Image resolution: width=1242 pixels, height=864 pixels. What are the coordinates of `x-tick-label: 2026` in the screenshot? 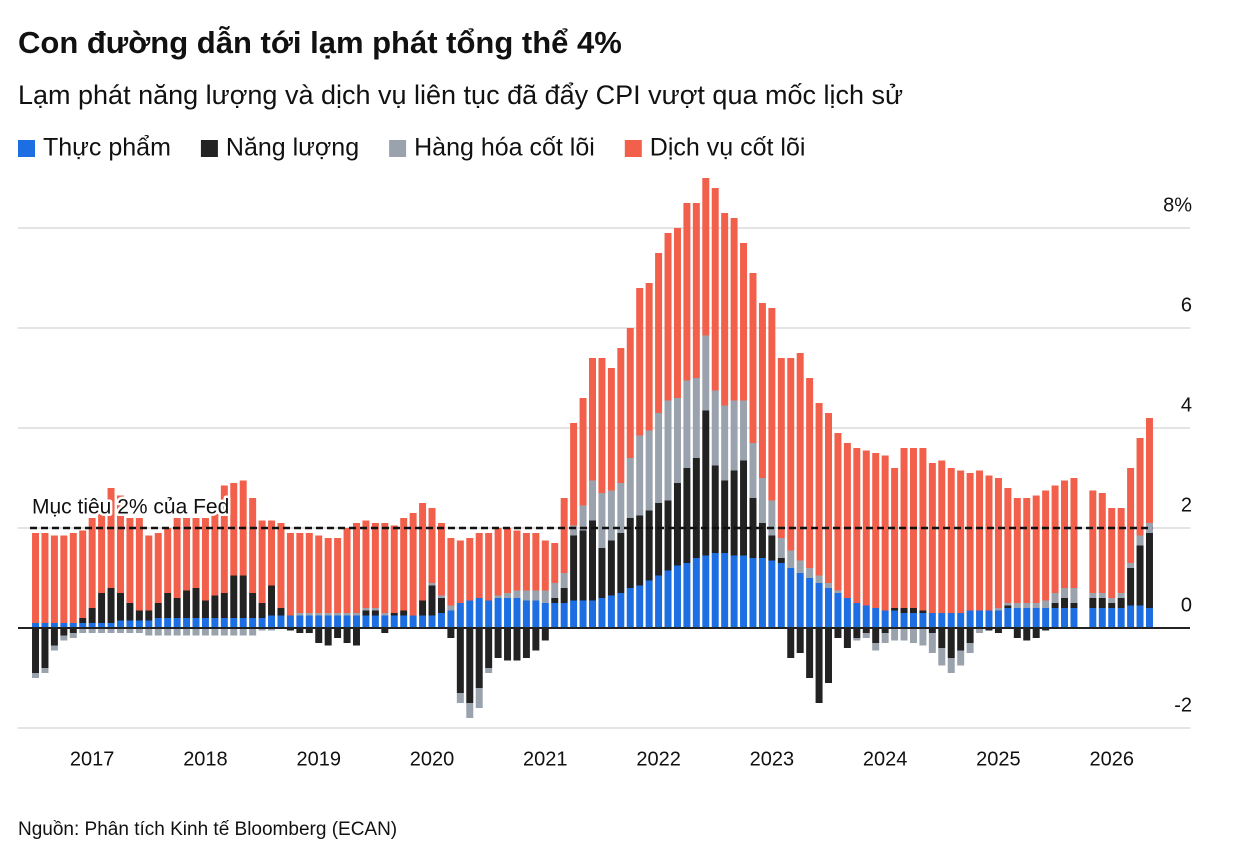 It's located at (1111, 759).